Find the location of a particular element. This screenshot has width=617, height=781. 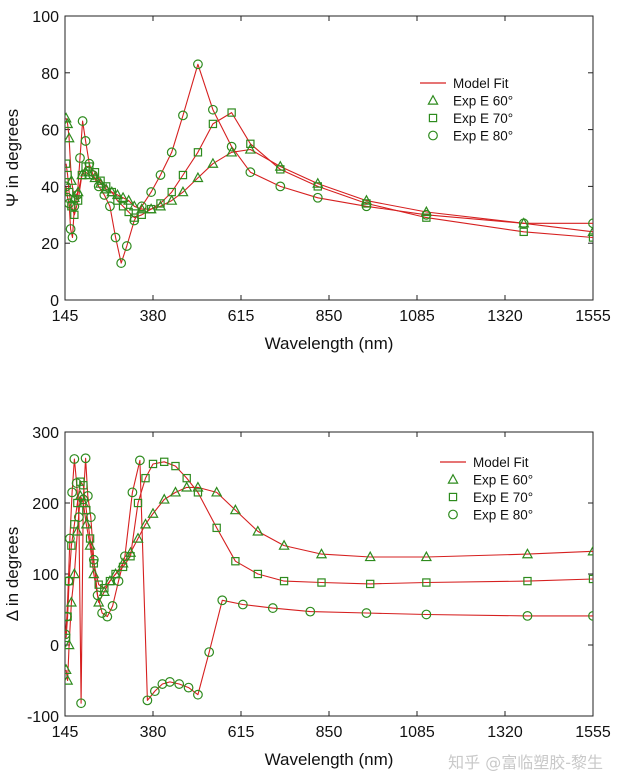

watermark: 知乎 @富临塑胶-黎生 is located at coordinates (525, 762).